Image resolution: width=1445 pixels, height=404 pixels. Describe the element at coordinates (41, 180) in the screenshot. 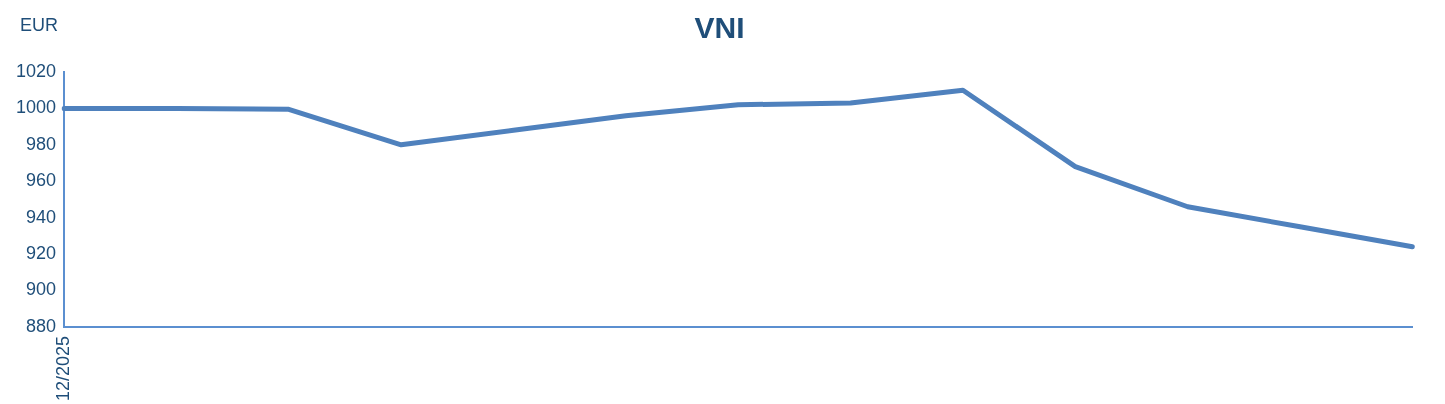

I see `y-tick-label: 960` at that location.